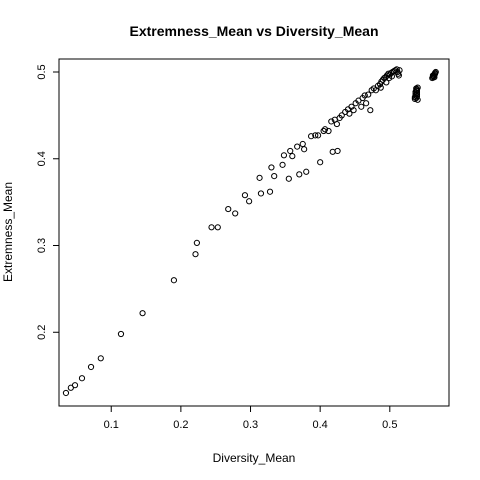 The image size is (480, 480). What do you see at coordinates (180, 425) in the screenshot?
I see `x-tick-label: 0.2` at bounding box center [180, 425].